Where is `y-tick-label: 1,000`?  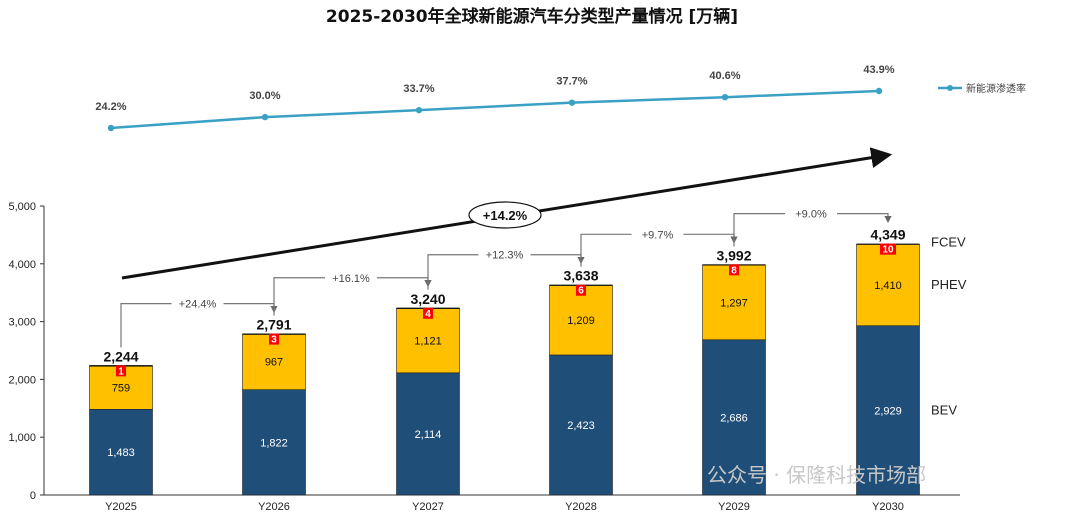 y-tick-label: 1,000 is located at coordinates (22, 438).